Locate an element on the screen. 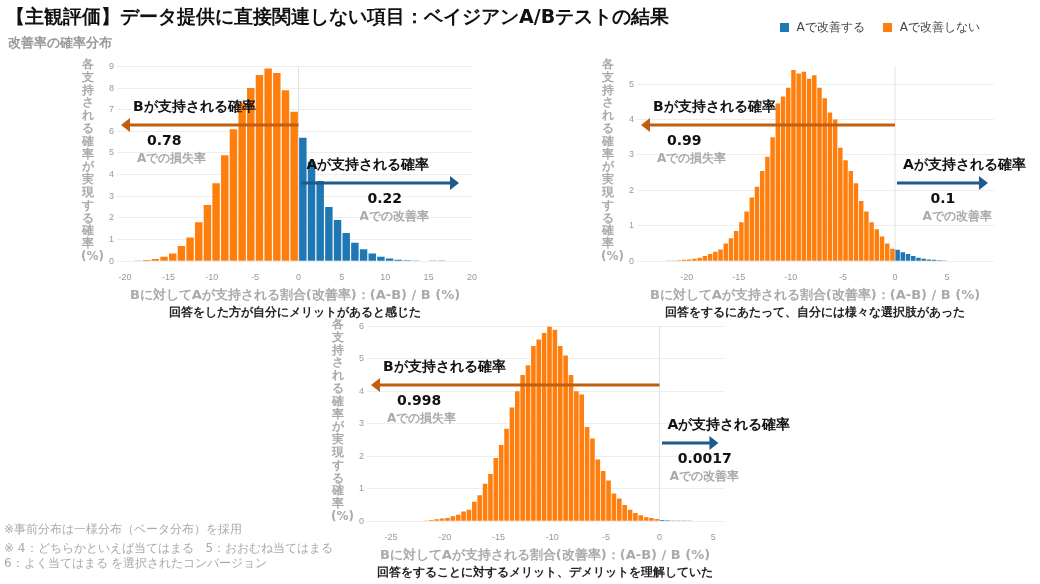 This screenshot has width=1040, height=584. text: 【主観評価】データ提供に直接関連しない項目：ベイジアンA/Bテストの結果 is located at coordinates (338, 16).